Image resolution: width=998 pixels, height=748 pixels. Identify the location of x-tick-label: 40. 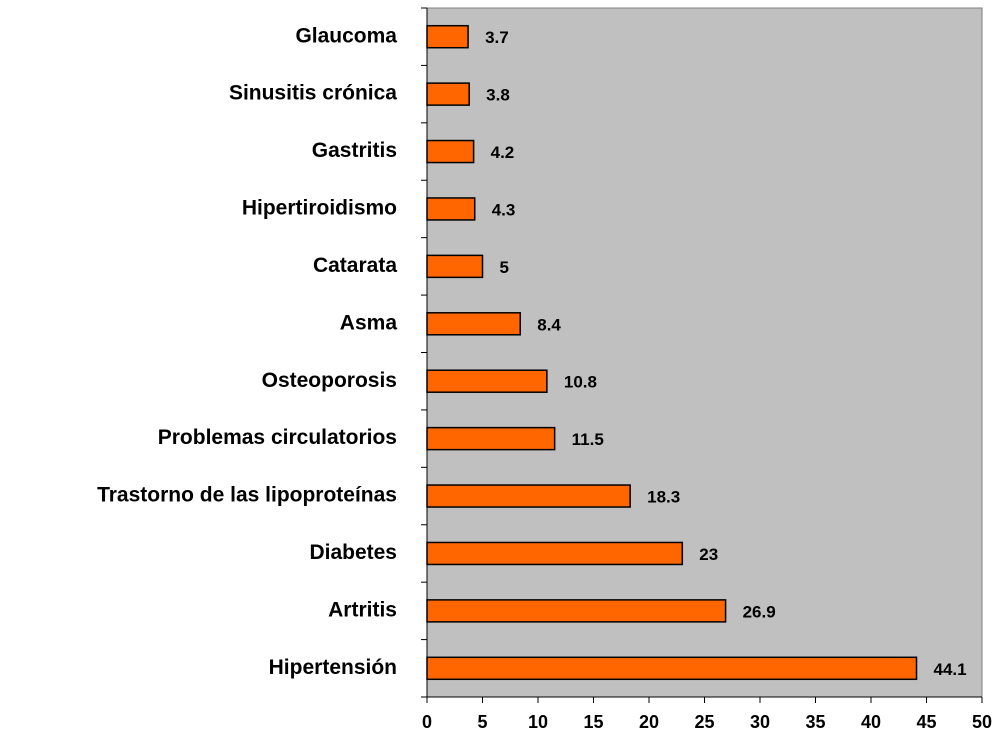
(871, 722).